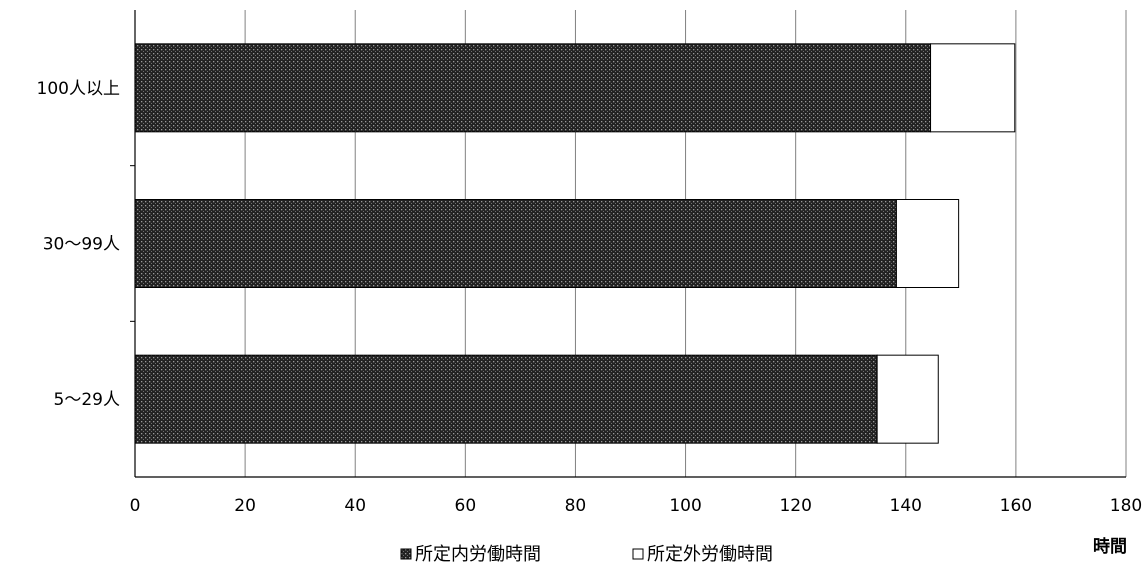 The height and width of the screenshot is (574, 1146). What do you see at coordinates (355, 506) in the screenshot?
I see `x-tick-label: 40` at bounding box center [355, 506].